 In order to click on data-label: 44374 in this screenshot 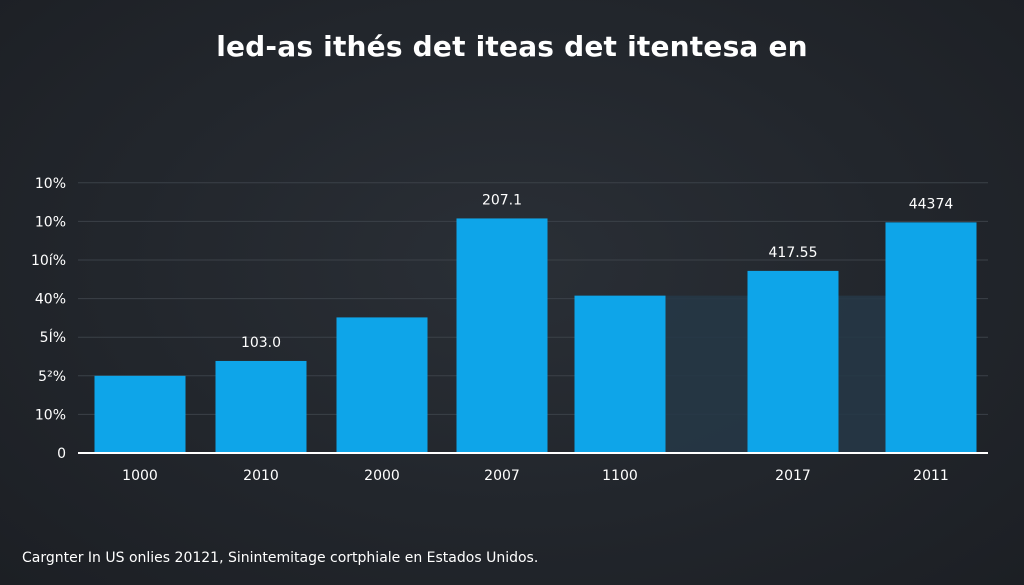, I will do `click(931, 204)`.